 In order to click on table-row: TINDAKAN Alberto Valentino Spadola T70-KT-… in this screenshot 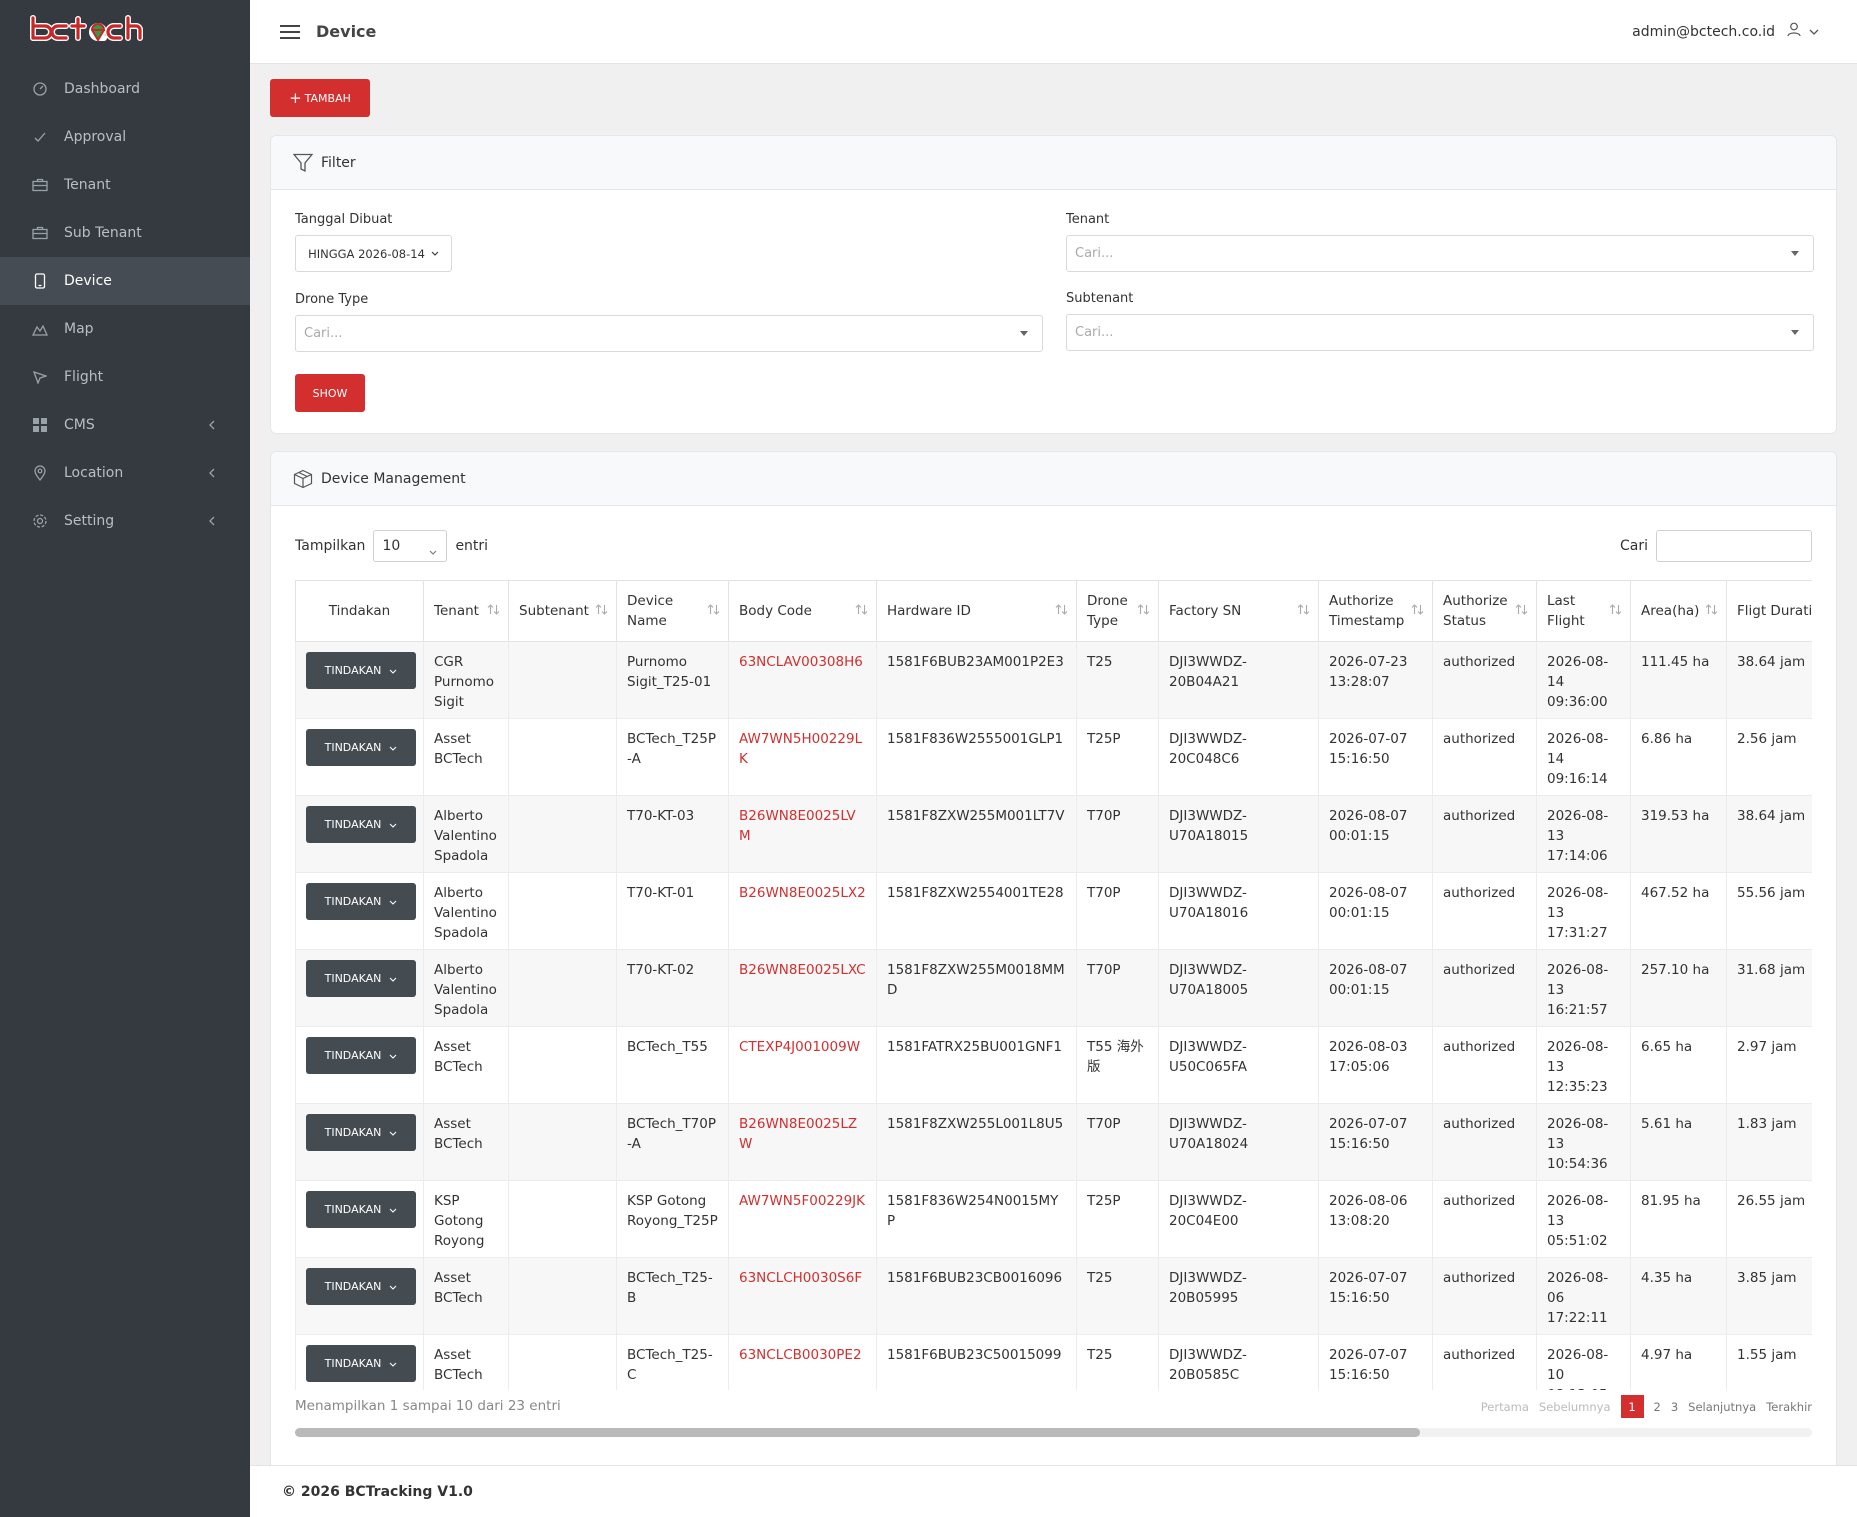, I will do `click(1053, 988)`.